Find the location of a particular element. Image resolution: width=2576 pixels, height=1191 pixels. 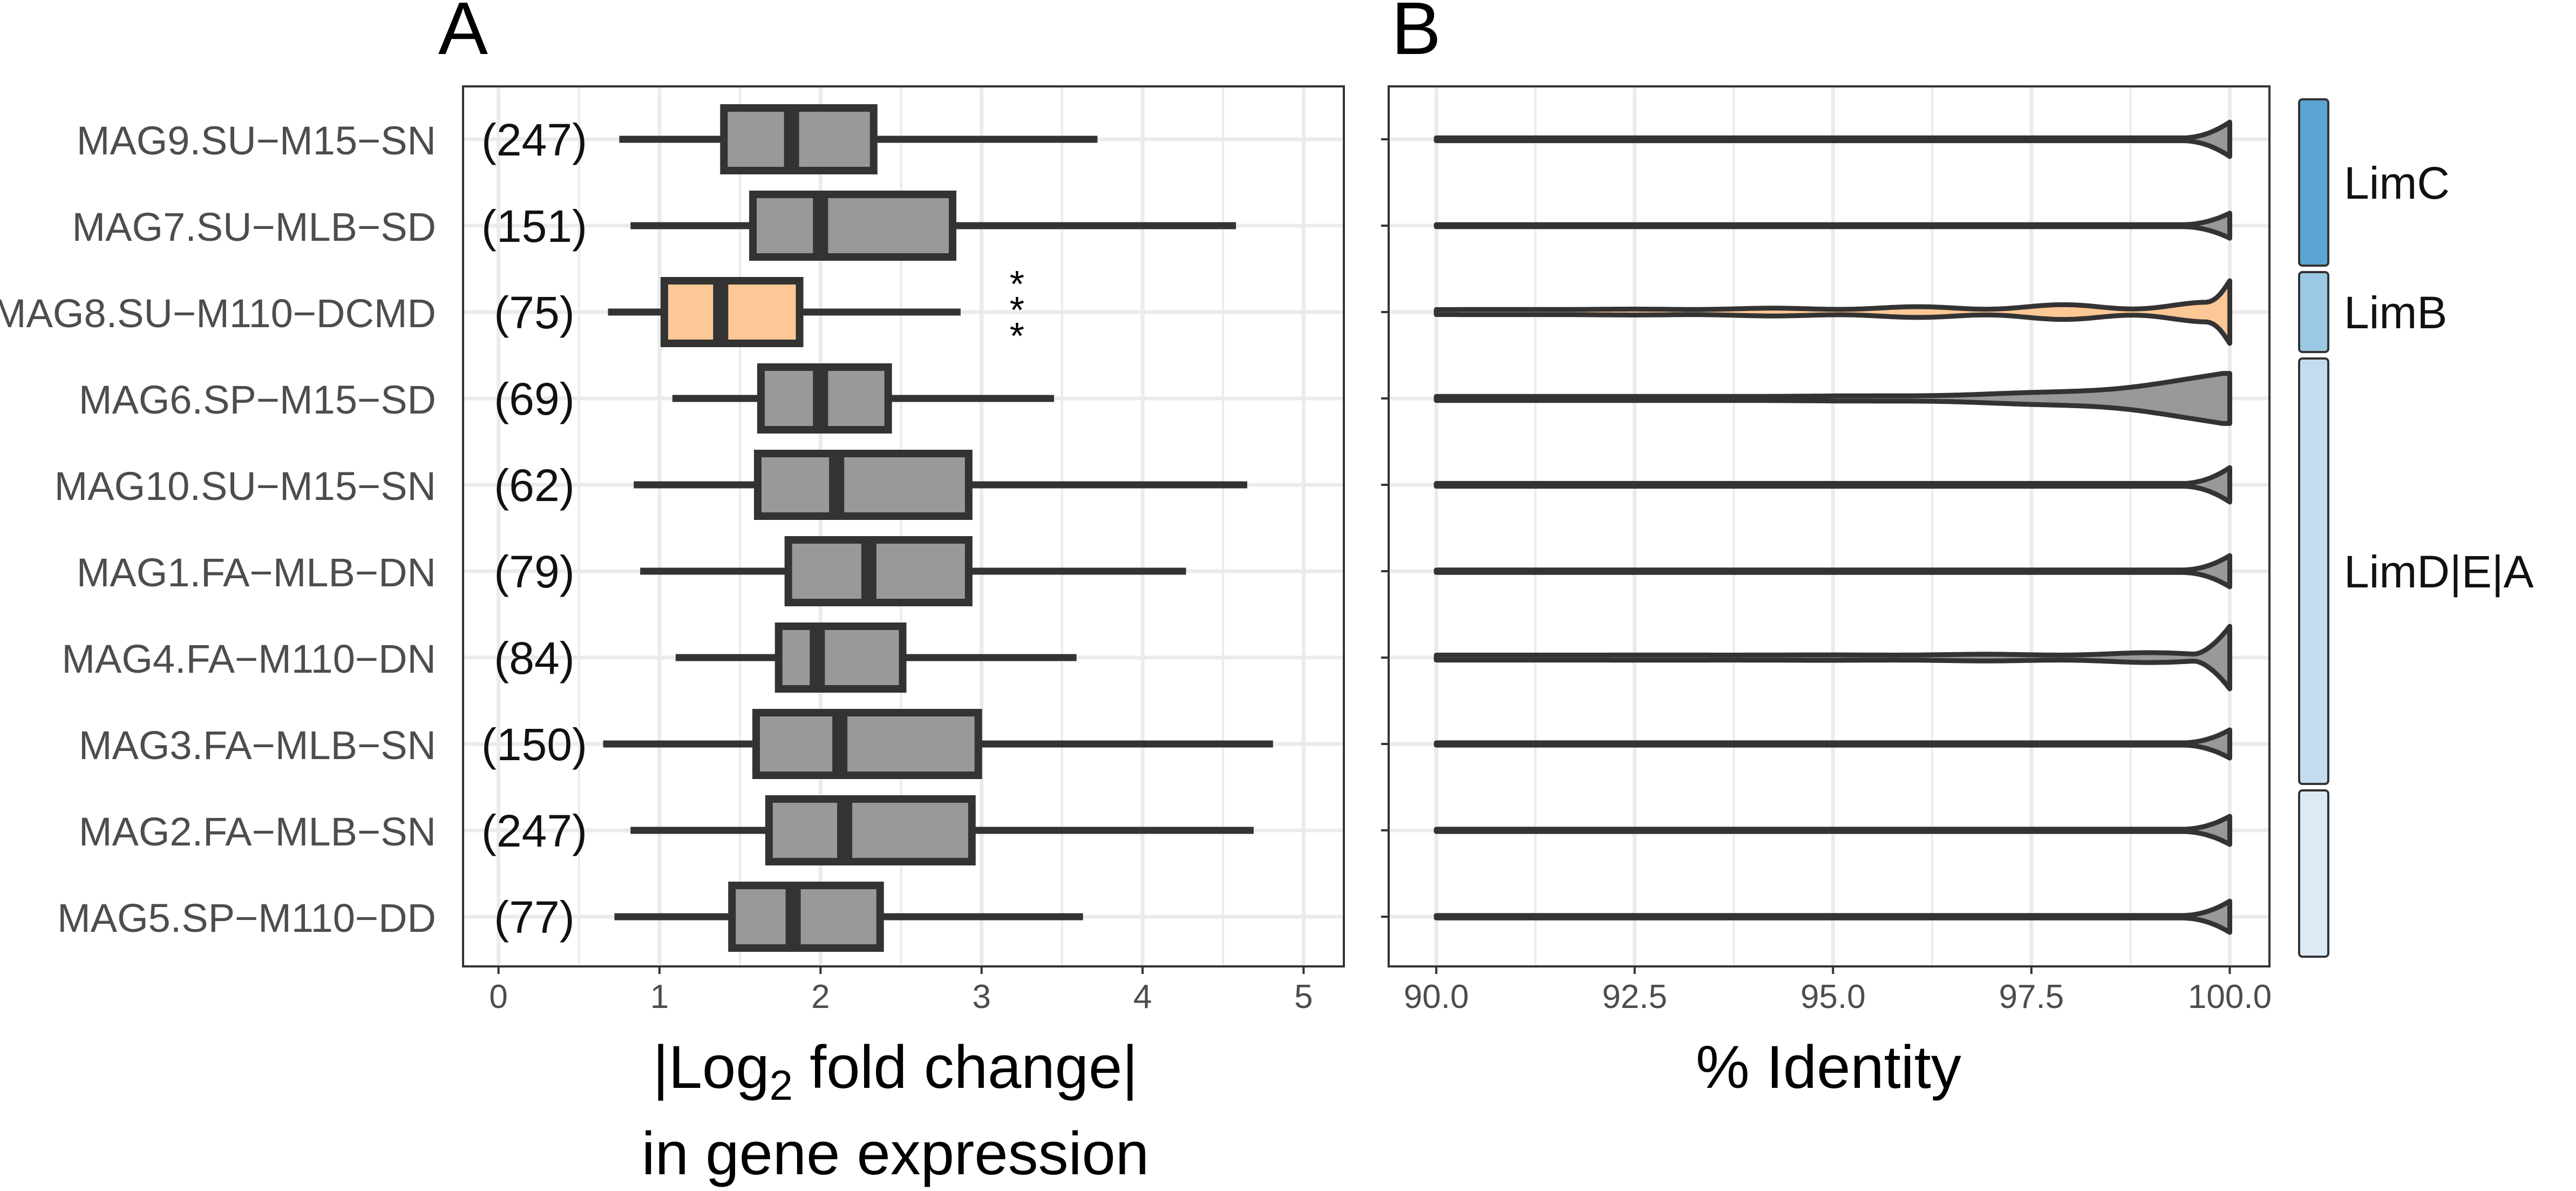

category-label: MAG2.FA−MLB−SN is located at coordinates (257, 831).